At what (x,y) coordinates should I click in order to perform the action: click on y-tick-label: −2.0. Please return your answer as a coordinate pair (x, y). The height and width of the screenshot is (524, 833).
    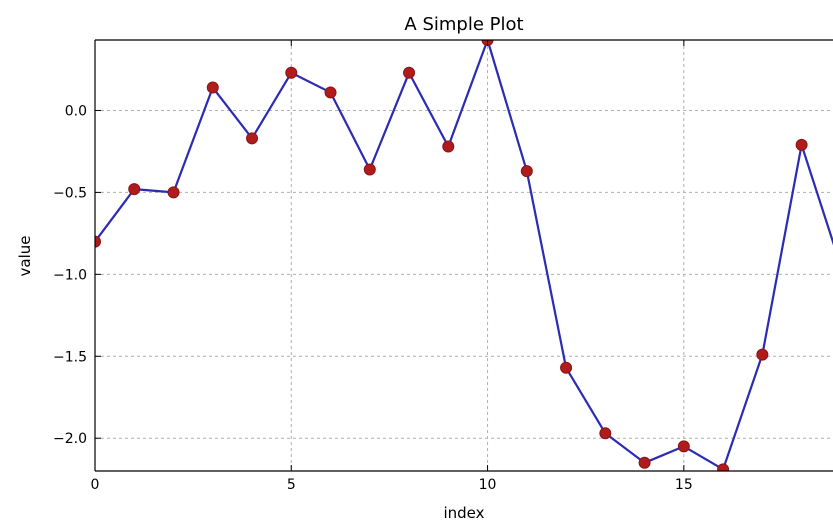
    Looking at the image, I should click on (70, 439).